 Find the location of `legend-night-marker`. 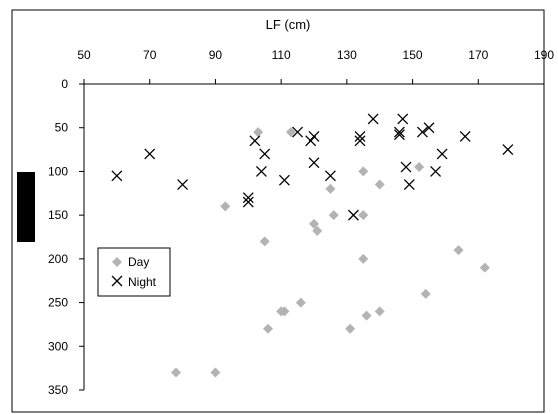

legend-night-marker is located at coordinates (117, 281).